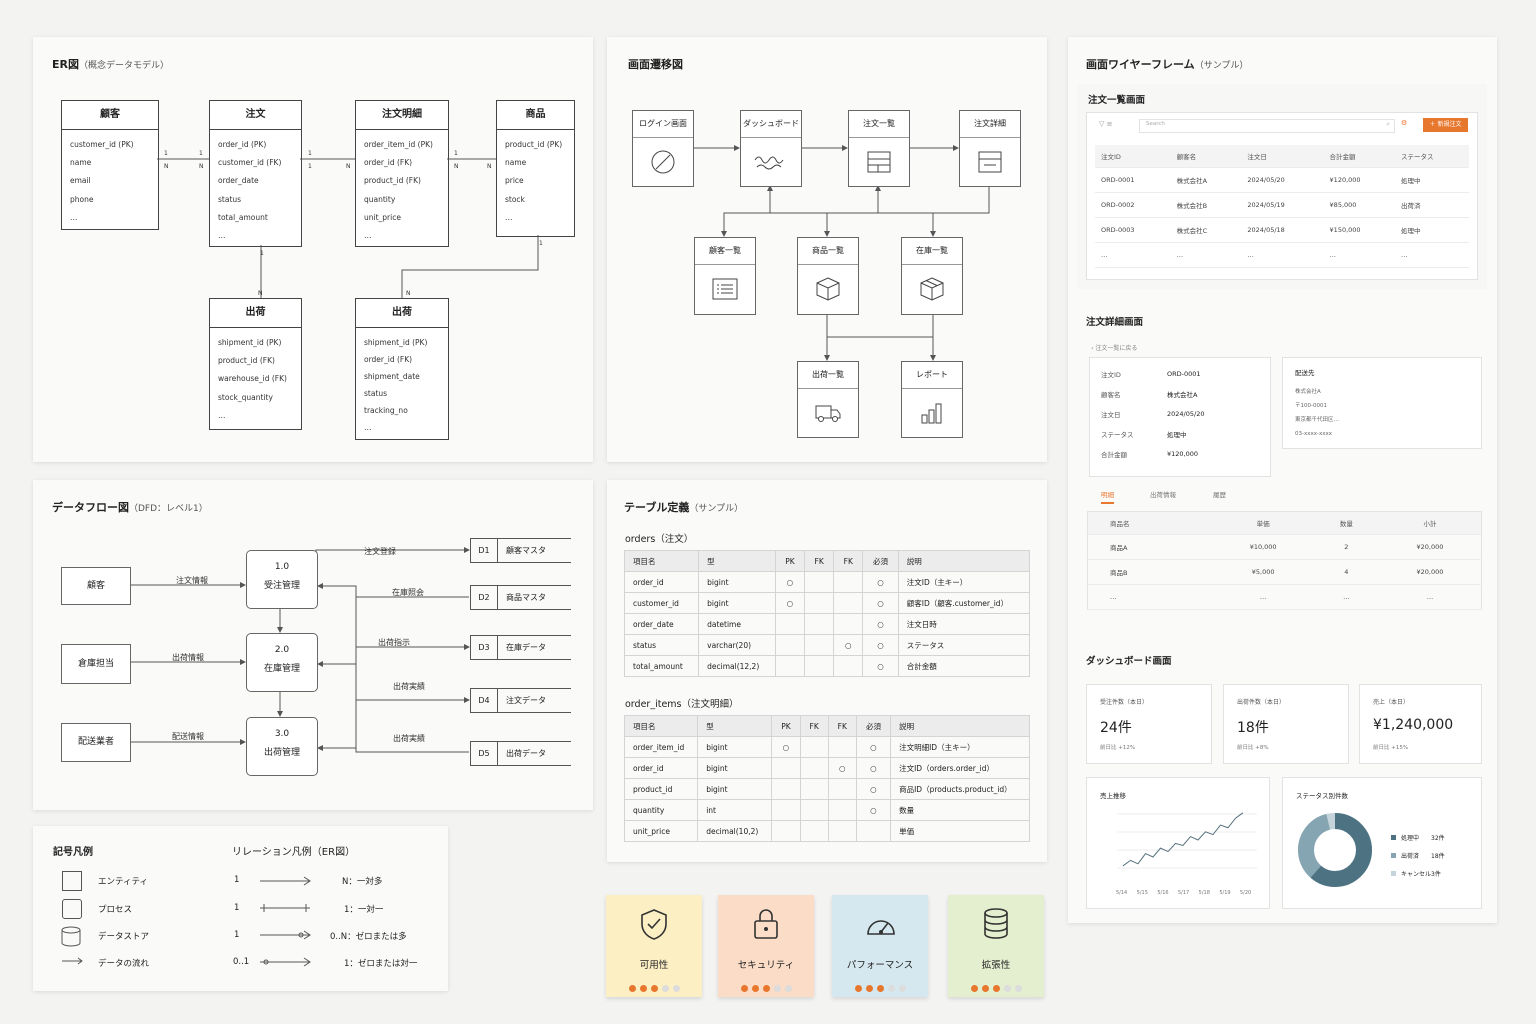 The width and height of the screenshot is (1536, 1024). Describe the element at coordinates (237, 908) in the screenshot. I see `relation-left: 1` at that location.